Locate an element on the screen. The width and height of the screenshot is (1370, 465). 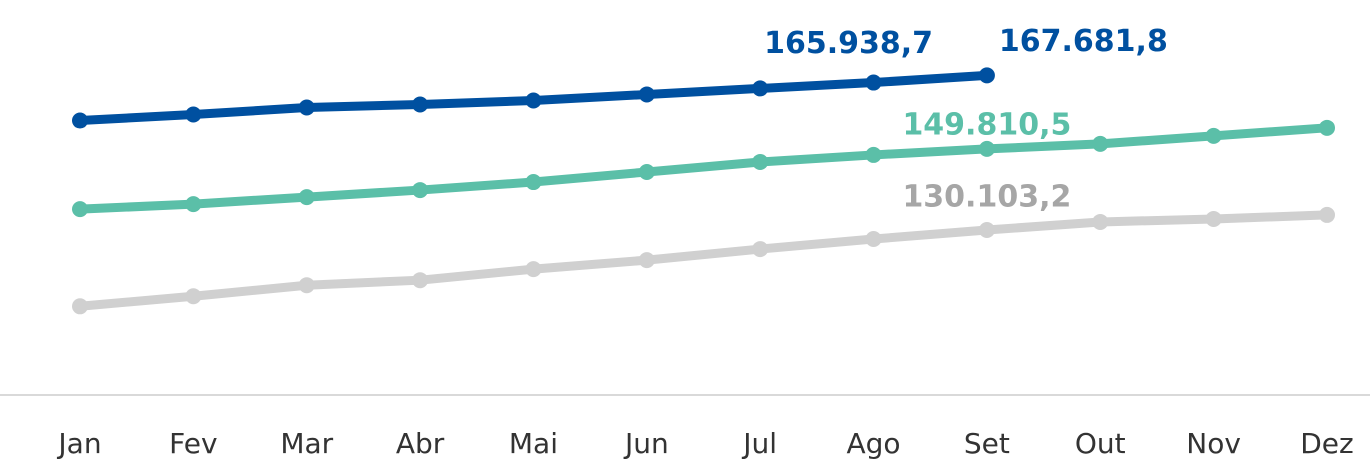
x-tick-label: Ago is located at coordinates (874, 443).